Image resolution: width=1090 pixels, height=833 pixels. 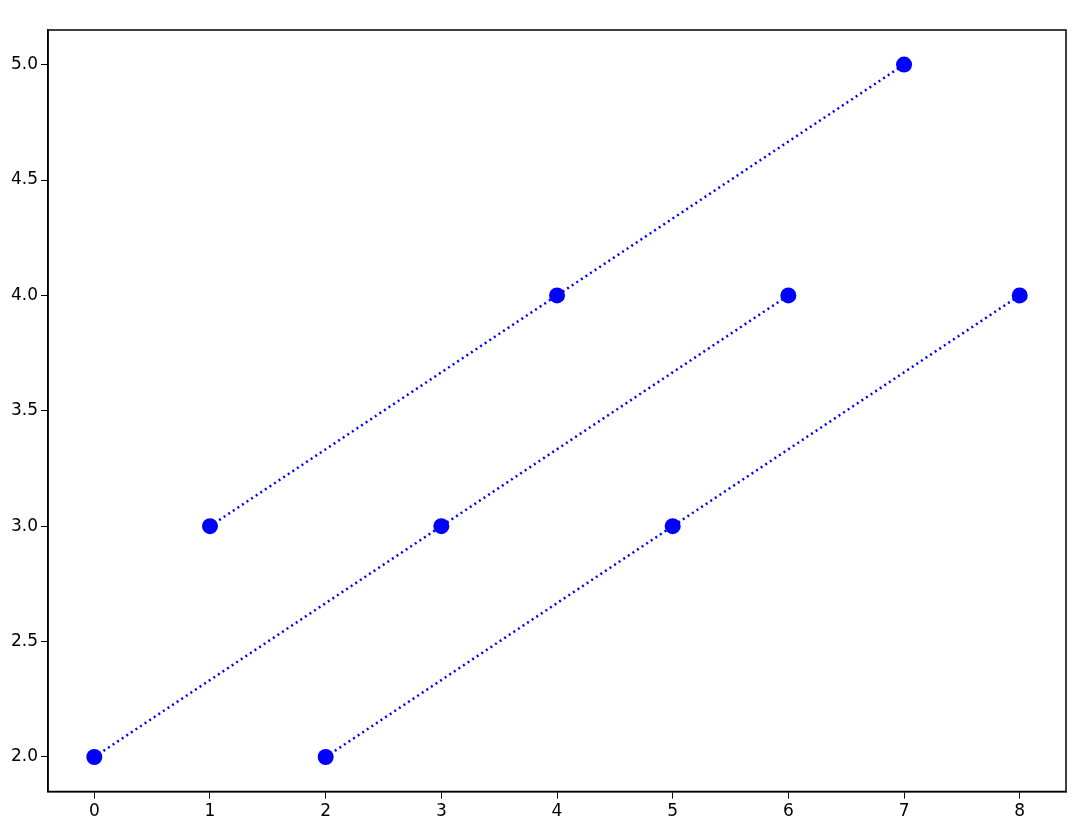 What do you see at coordinates (904, 810) in the screenshot?
I see `x-tick-label: 7` at bounding box center [904, 810].